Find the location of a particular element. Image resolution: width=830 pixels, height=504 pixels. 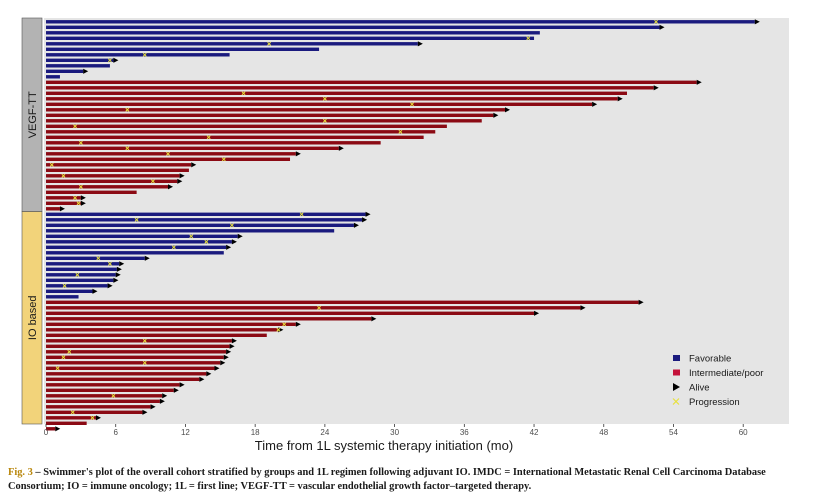

x-tick-label: 30 is located at coordinates (394, 432).